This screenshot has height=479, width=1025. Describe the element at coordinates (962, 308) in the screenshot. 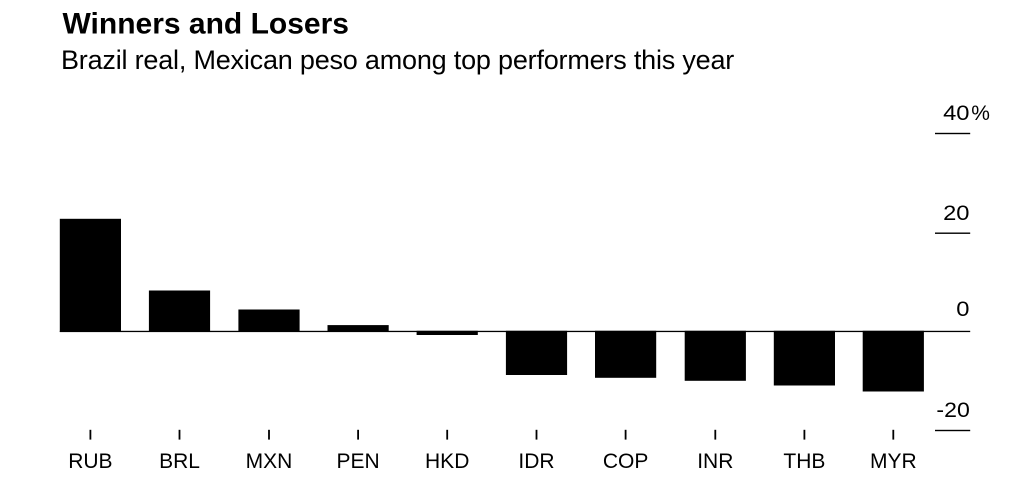

I see `svg-text: 0` at that location.